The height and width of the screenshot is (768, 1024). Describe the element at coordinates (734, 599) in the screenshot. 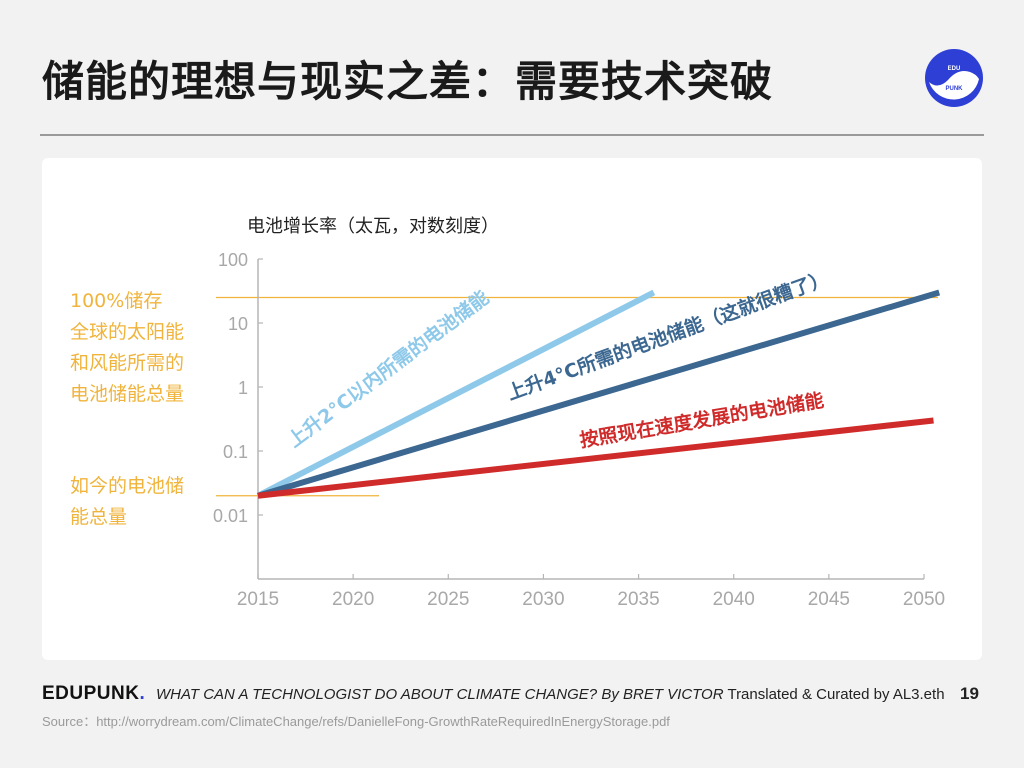

I see `x-tick-label: 2040` at that location.